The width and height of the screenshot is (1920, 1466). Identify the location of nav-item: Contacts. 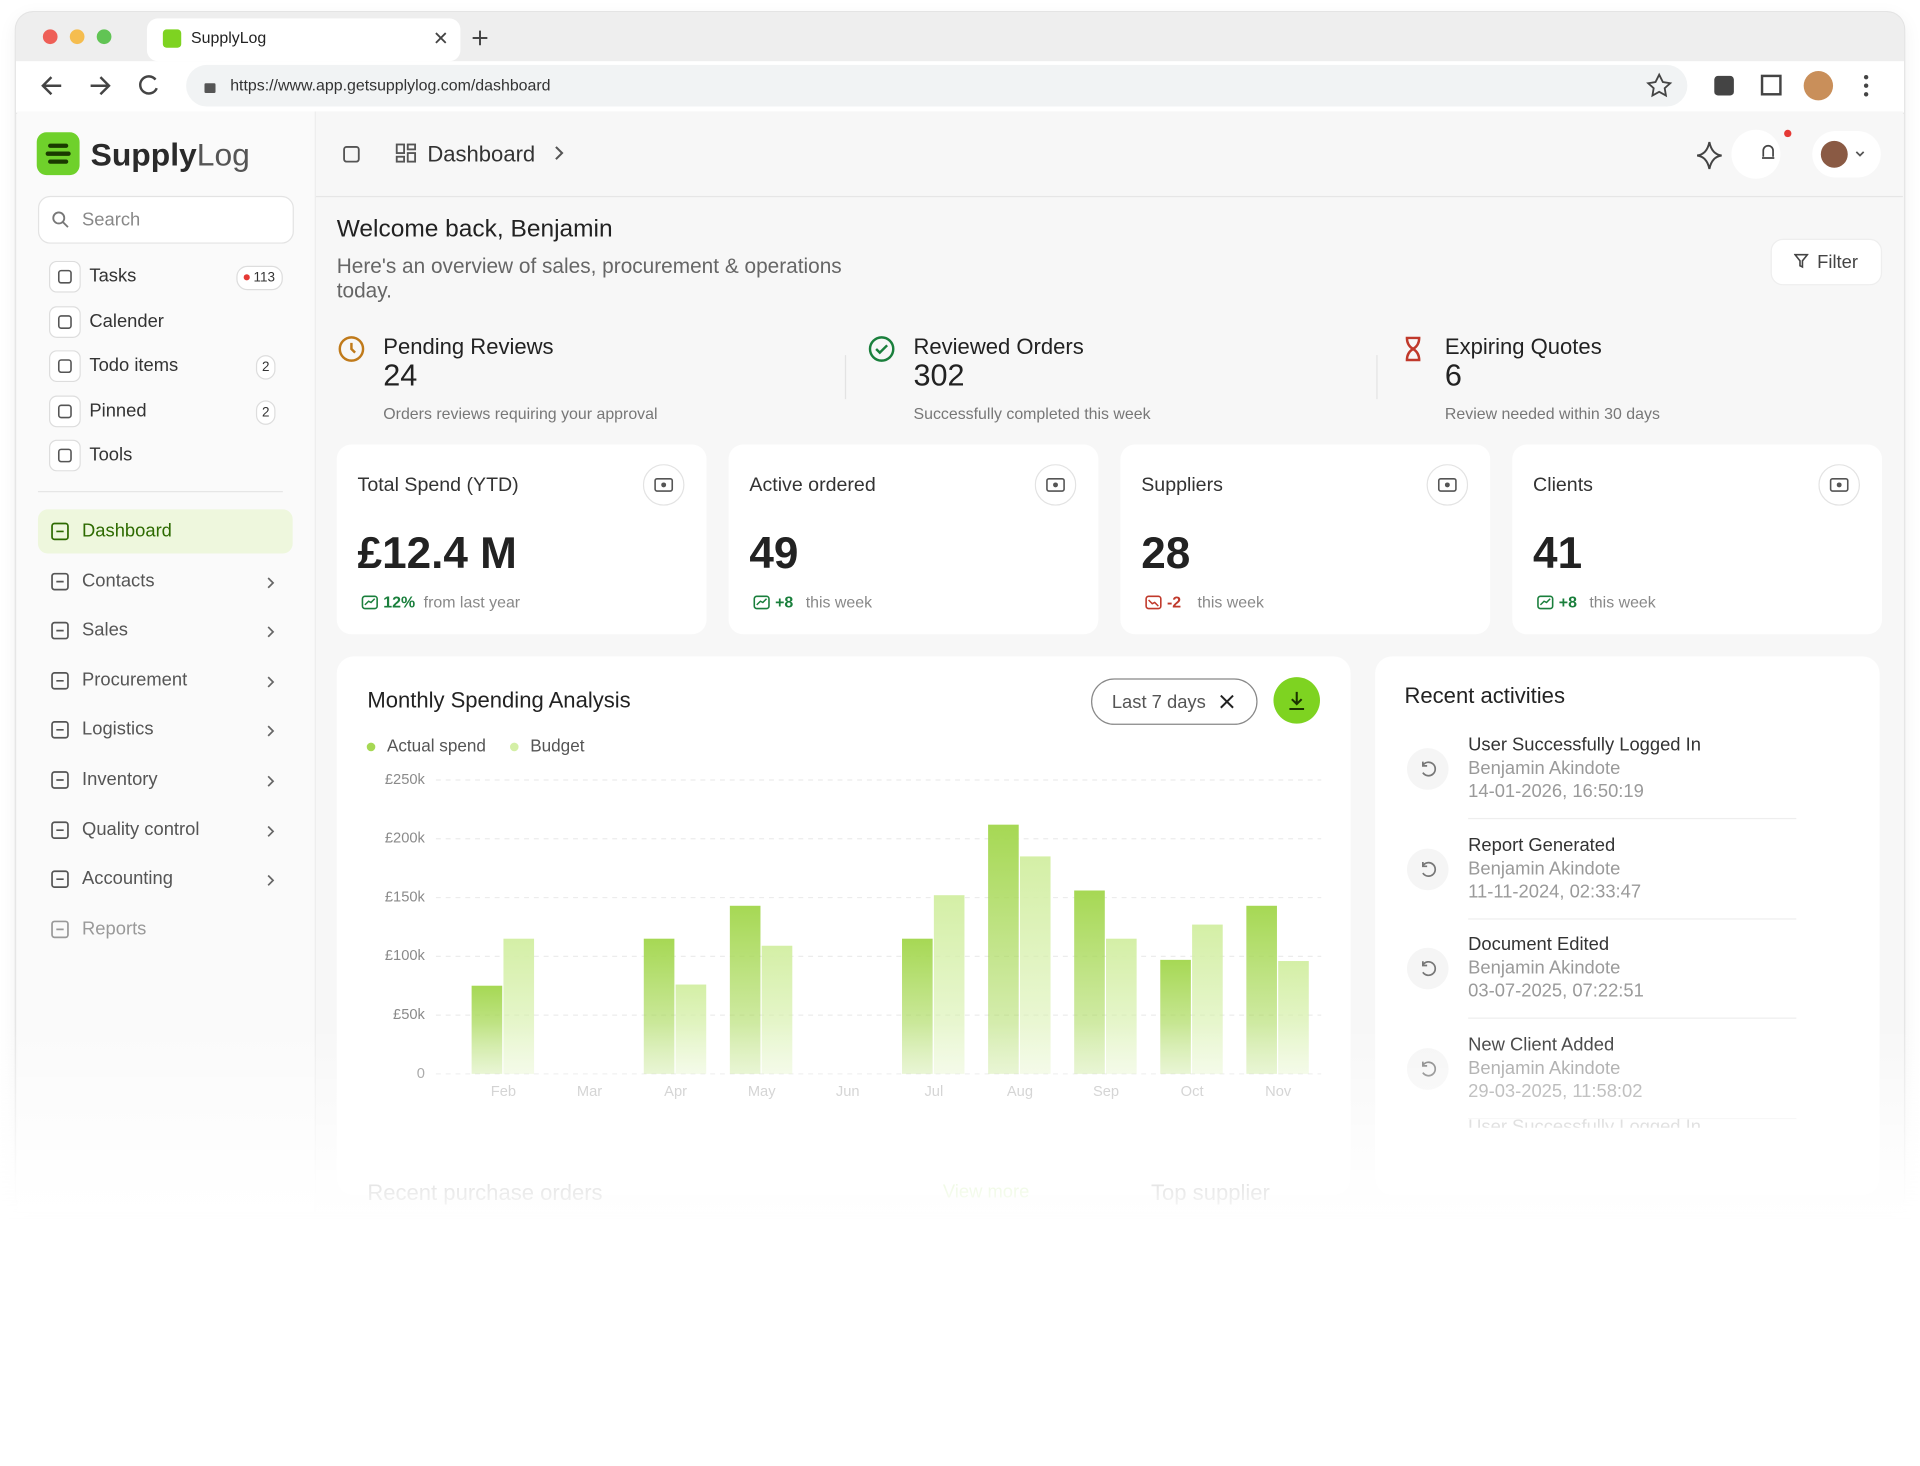
(118, 580).